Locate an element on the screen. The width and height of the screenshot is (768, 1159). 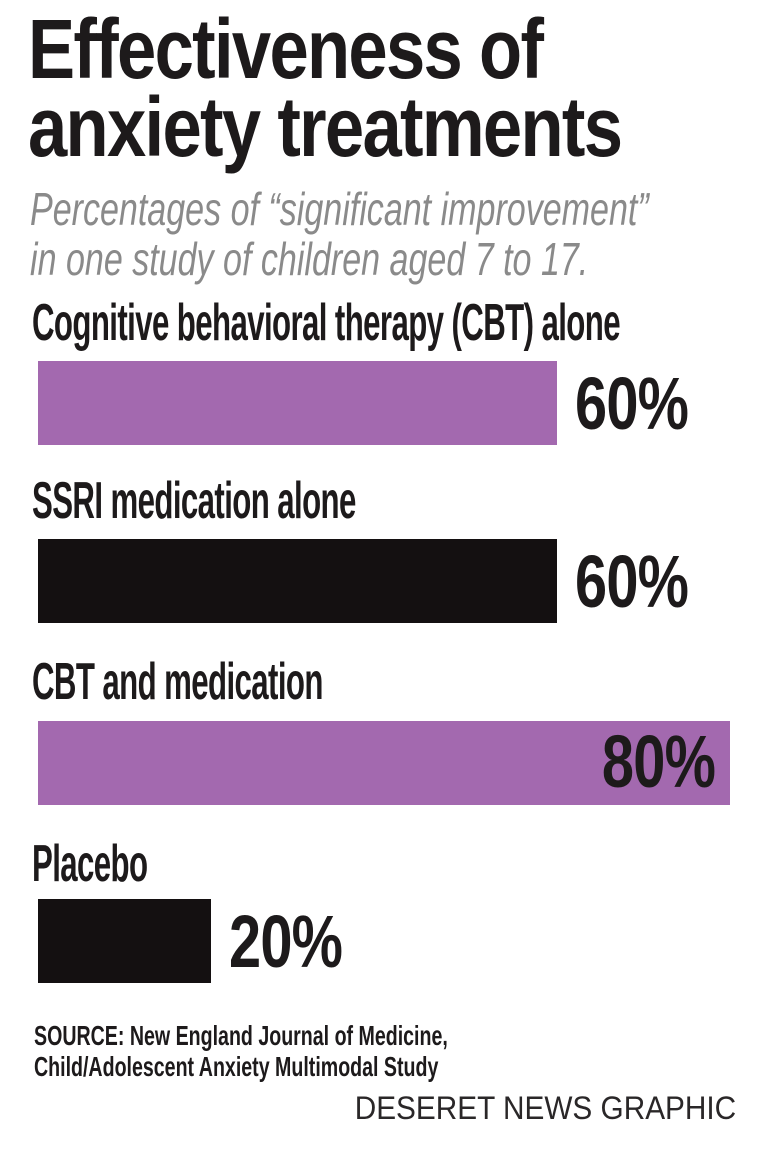
bar-row-cbt-alone: 60% is located at coordinates (384, 403).